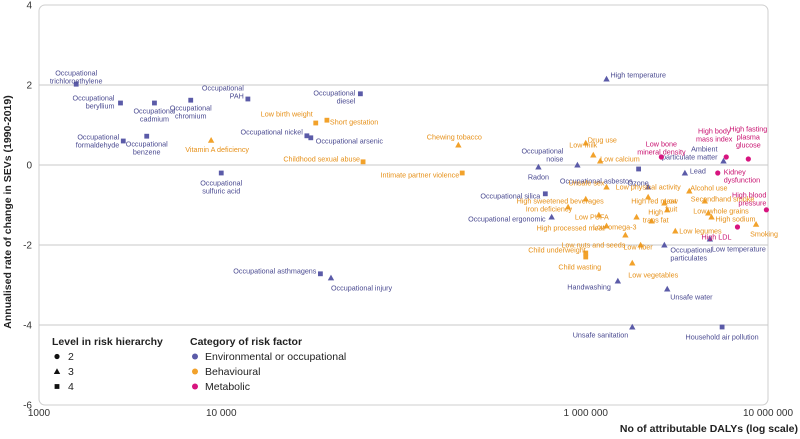 This screenshot has height=439, width=800. I want to click on data-point-label: Low omega-3, so click(615, 227).